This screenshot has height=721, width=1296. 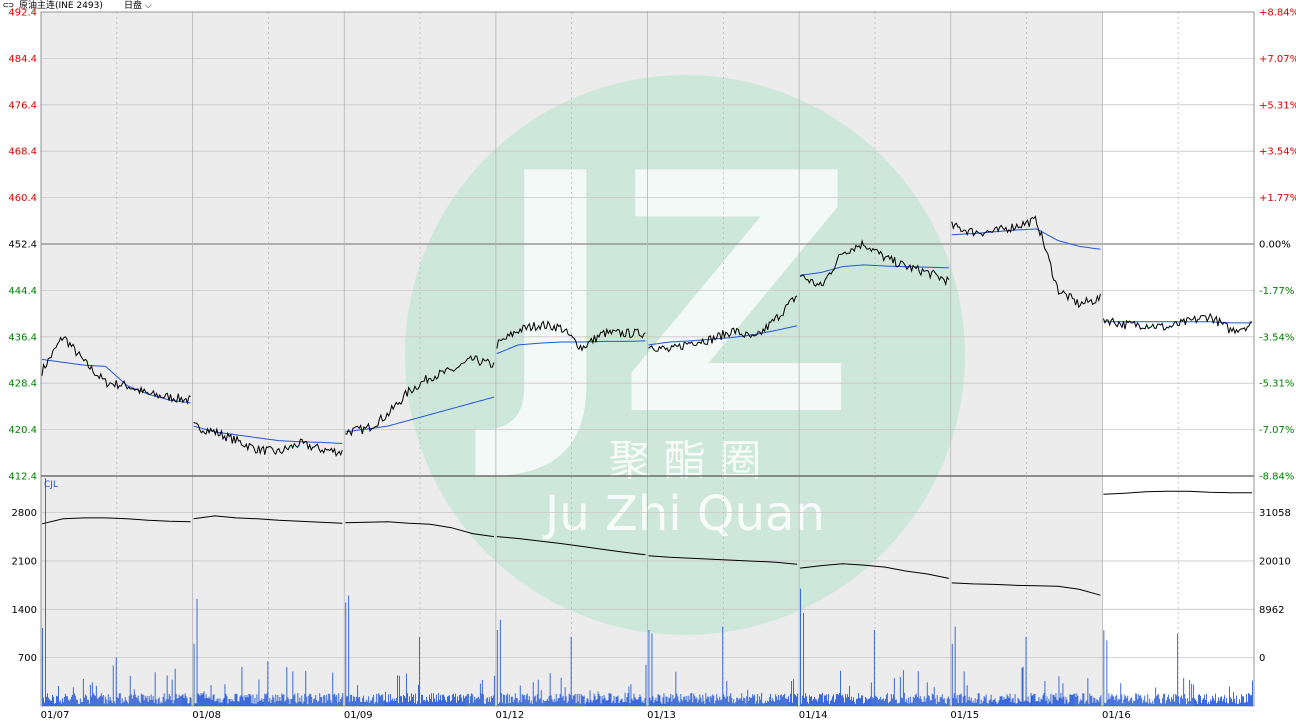 I want to click on link-icon: ⊂⊃, so click(x=8, y=6).